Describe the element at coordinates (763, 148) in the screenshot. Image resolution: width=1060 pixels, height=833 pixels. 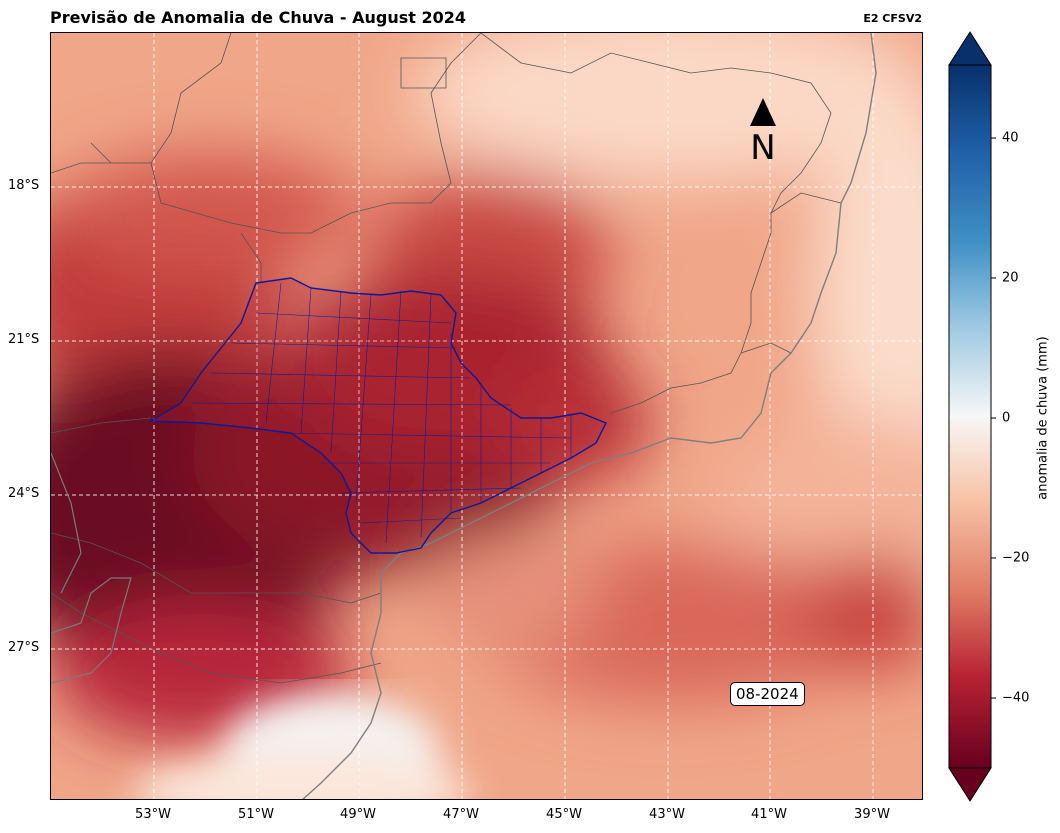
I see `north-label: N` at that location.